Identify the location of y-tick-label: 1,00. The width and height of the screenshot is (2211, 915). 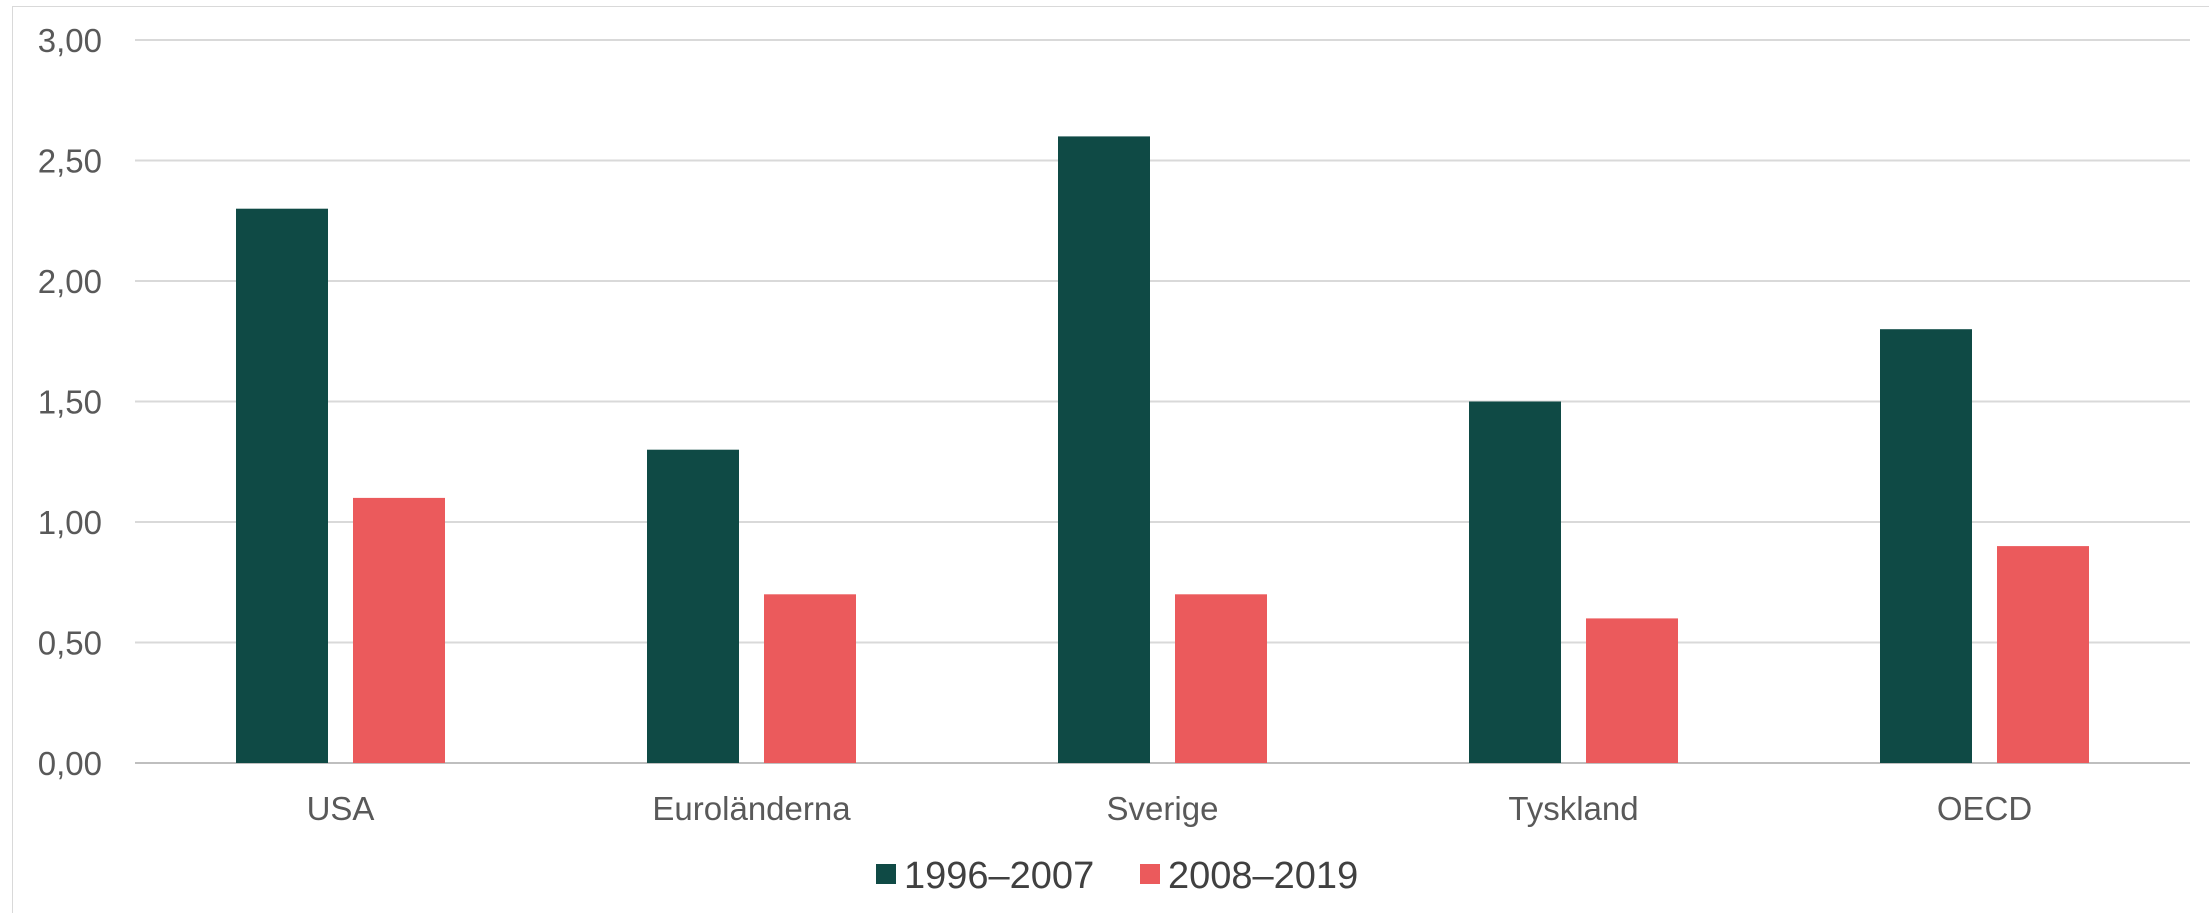
(70, 522).